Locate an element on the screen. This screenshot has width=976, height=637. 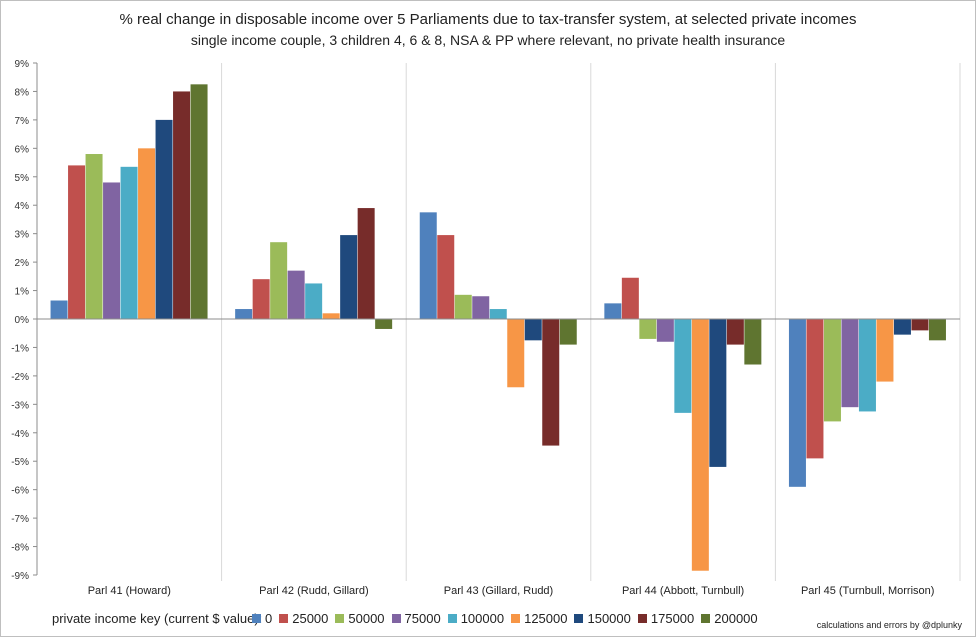
legend-item: 200000 is located at coordinates (729, 618).